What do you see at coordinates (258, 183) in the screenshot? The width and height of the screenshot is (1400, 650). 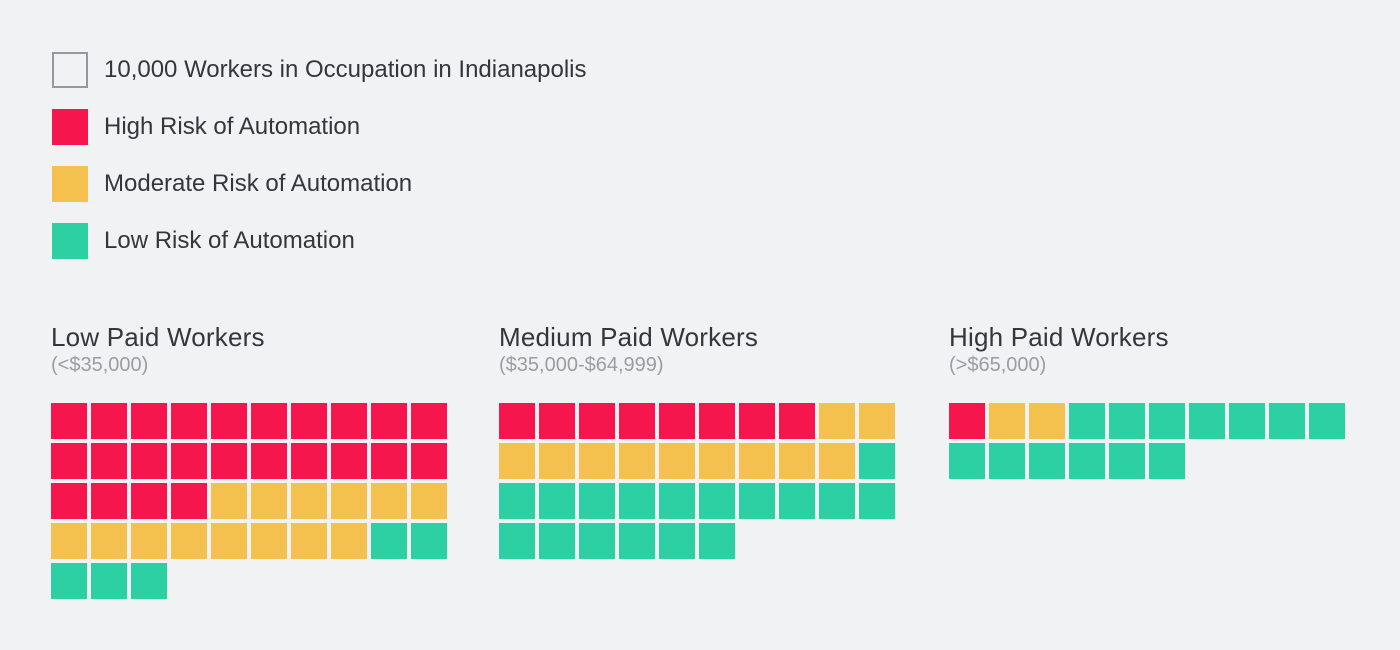 I see `legend-label-moderate-risk: Moderate Risk of Automation` at bounding box center [258, 183].